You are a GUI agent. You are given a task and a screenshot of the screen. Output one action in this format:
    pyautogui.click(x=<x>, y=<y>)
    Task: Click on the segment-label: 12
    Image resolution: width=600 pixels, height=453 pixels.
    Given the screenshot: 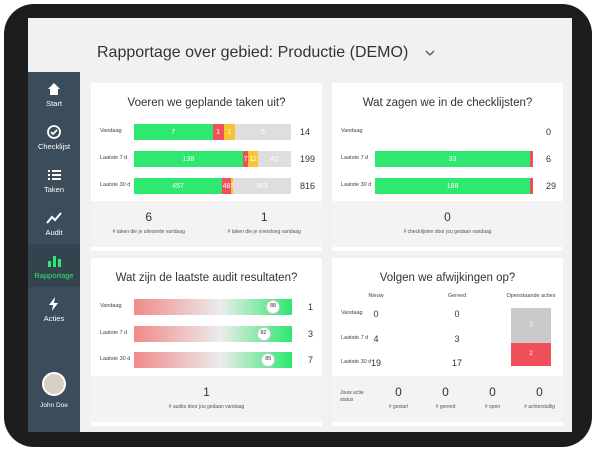 What is the action you would take?
    pyautogui.click(x=253, y=159)
    